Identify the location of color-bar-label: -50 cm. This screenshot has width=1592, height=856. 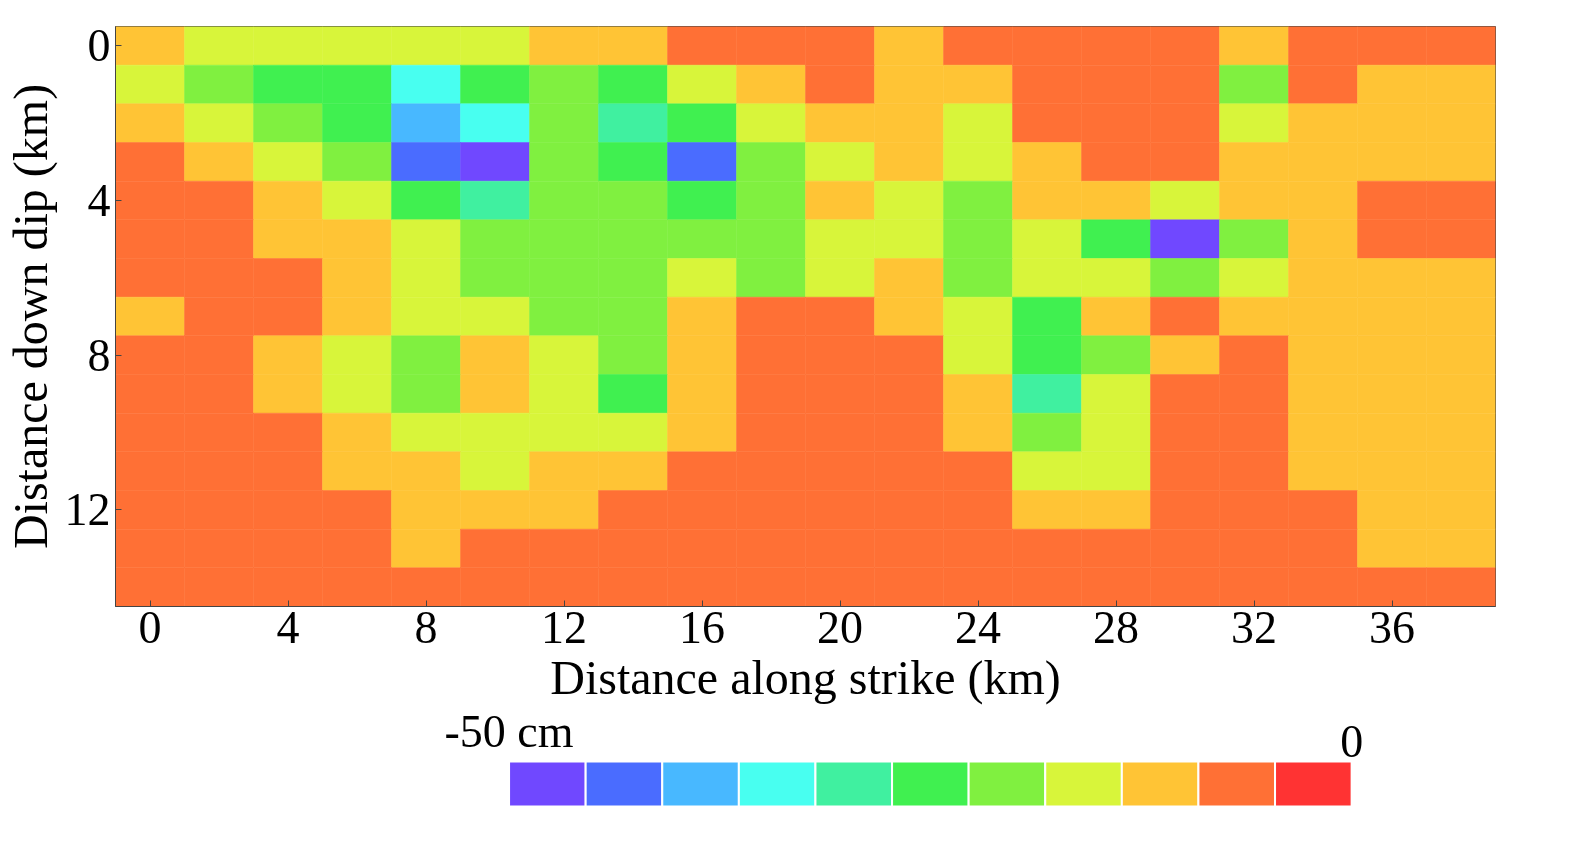
(509, 731).